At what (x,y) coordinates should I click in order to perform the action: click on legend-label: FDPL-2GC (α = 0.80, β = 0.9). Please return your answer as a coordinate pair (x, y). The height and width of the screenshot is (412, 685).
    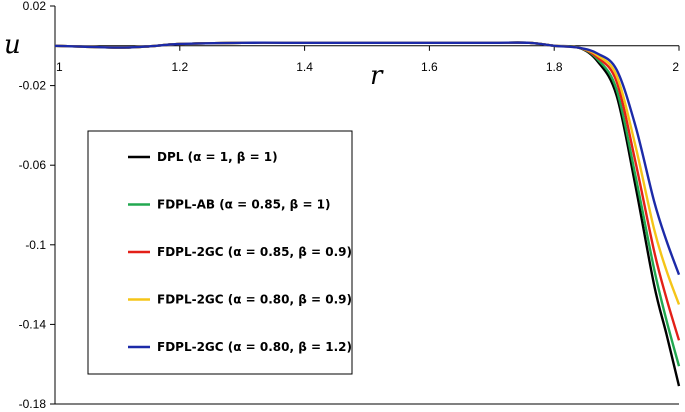
    Looking at the image, I should click on (254, 300).